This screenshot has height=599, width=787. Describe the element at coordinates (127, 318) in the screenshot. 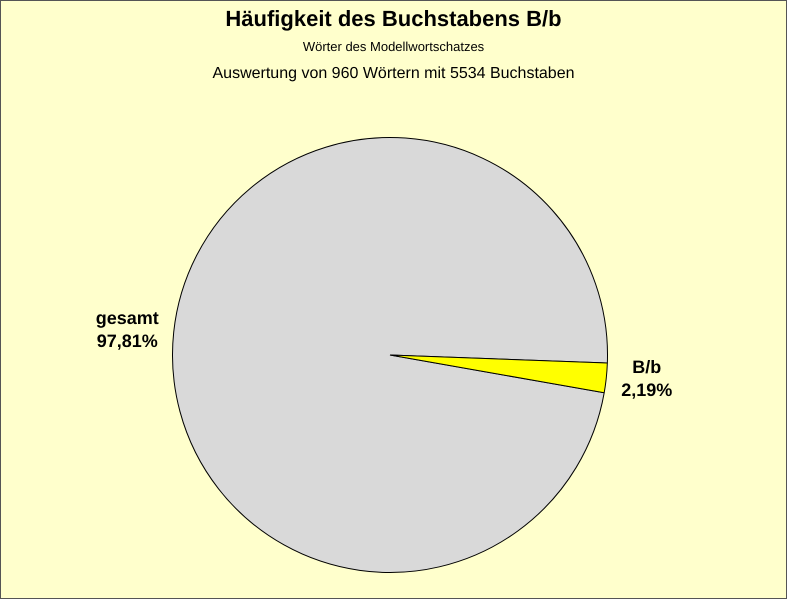

I see `slice-label: gesamt` at that location.